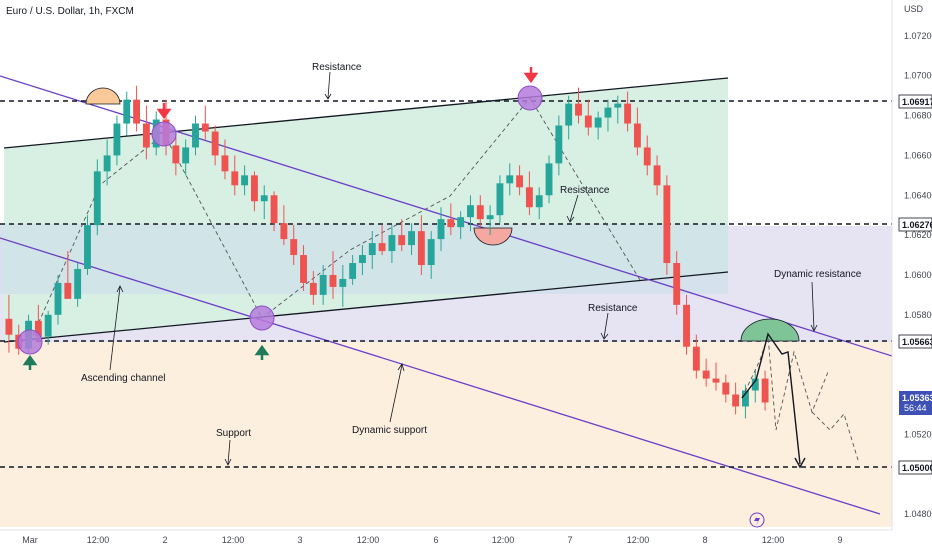  What do you see at coordinates (918, 434) in the screenshot?
I see `price-tick-label: 1.05200` at bounding box center [918, 434].